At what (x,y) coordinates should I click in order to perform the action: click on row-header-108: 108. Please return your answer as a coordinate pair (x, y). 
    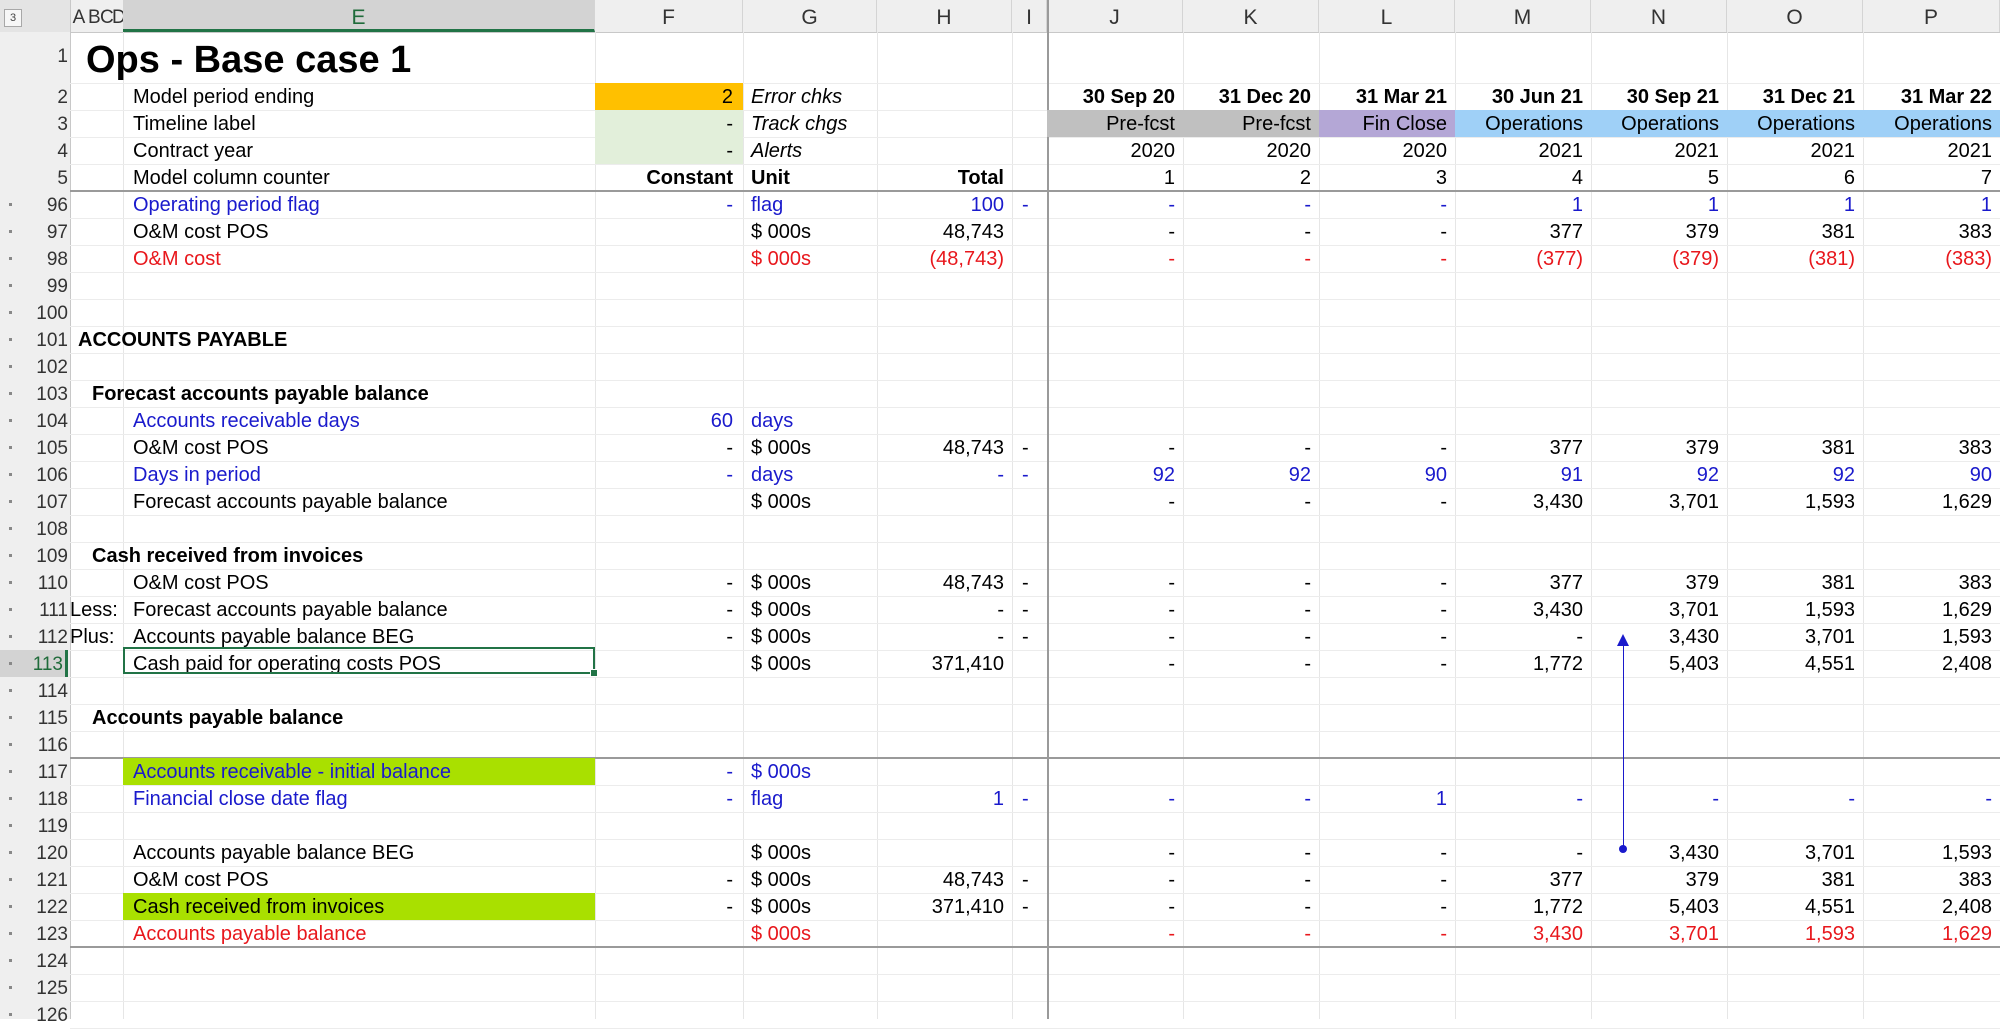
    Looking at the image, I should click on (52, 529).